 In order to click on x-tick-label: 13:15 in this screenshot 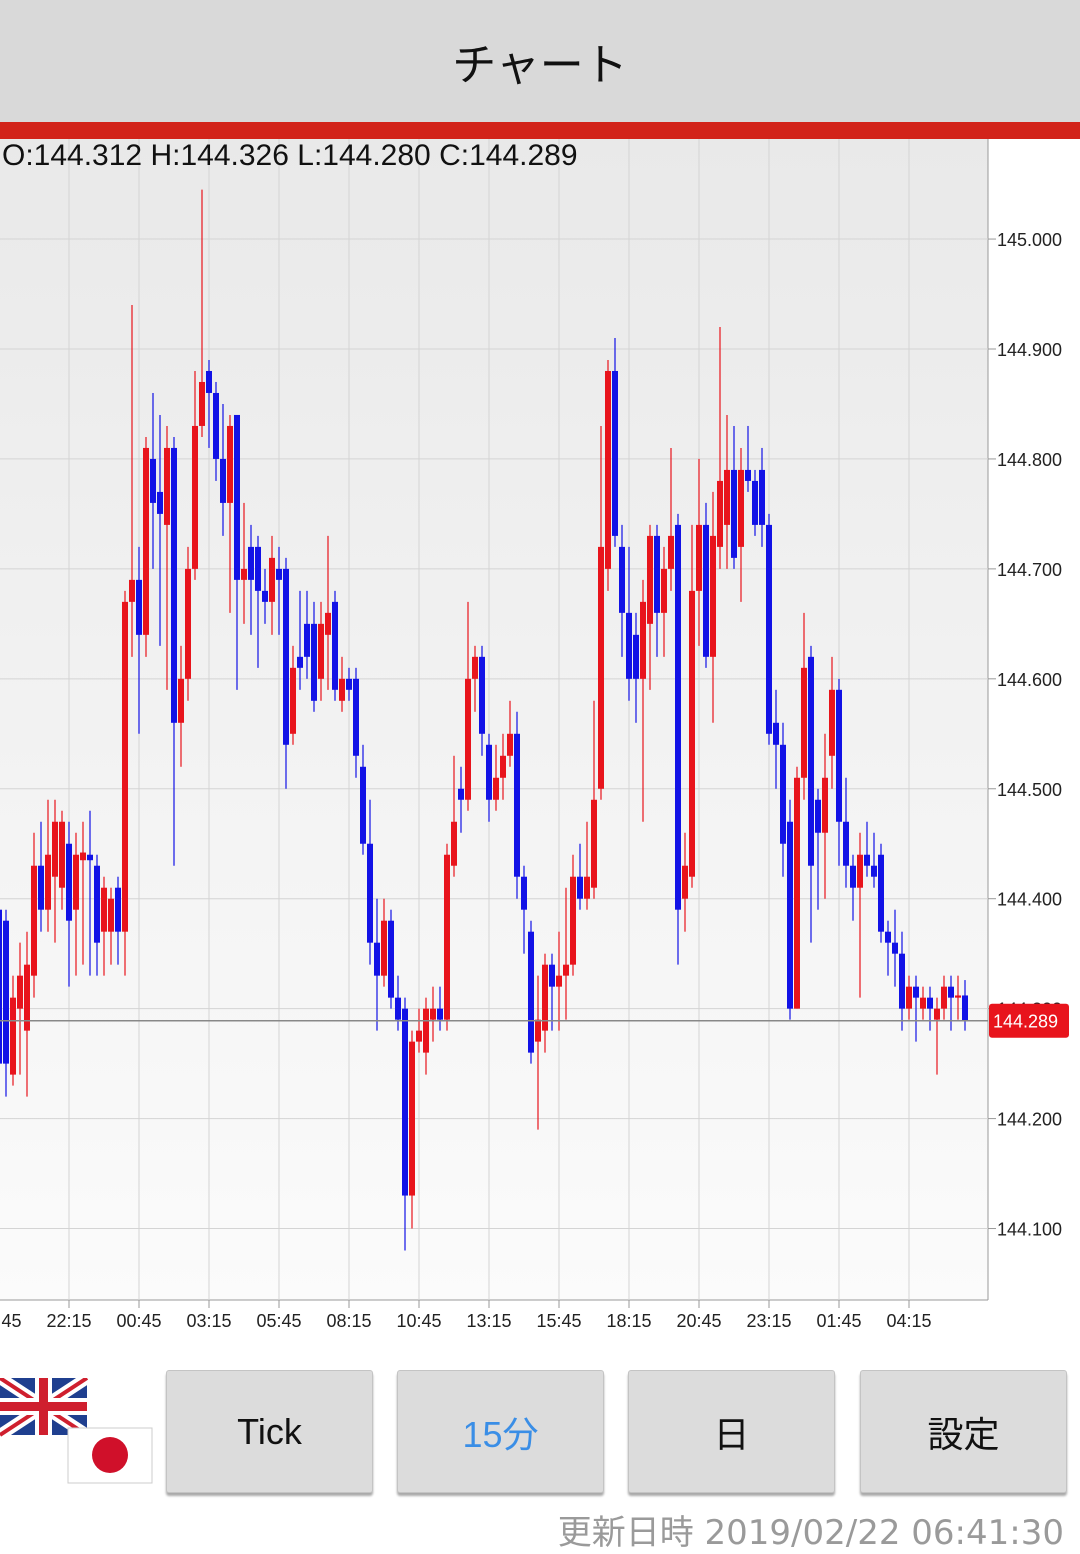, I will do `click(488, 1321)`.